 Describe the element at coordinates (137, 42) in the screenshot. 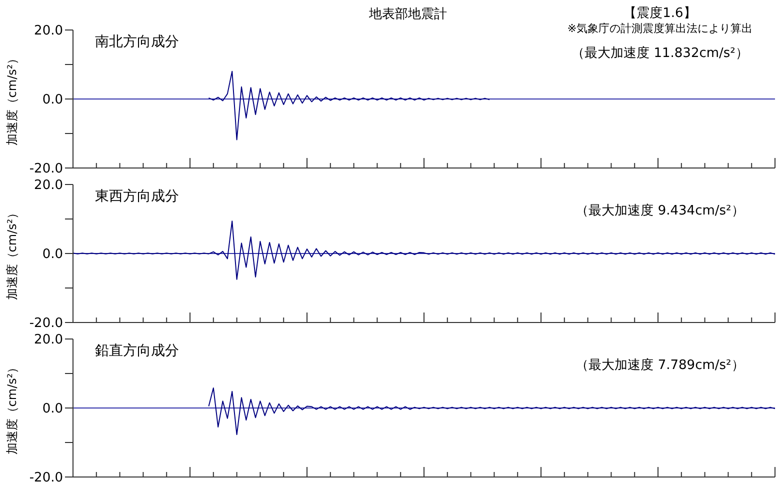

I see `chart-subtitle: 南北方向成分` at that location.